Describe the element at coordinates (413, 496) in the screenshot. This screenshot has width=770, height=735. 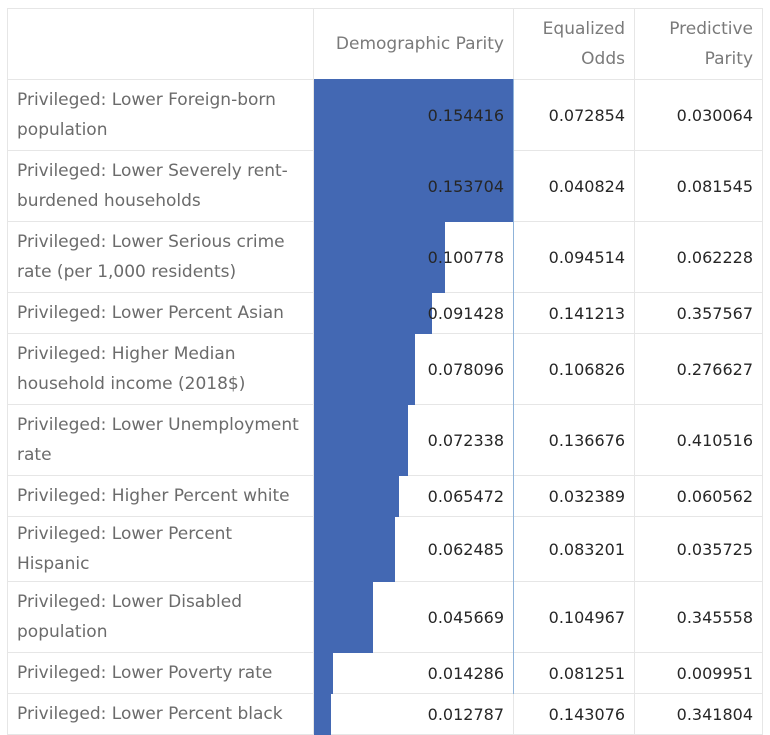
I see `demographic-parity-cell: 0.065472` at that location.